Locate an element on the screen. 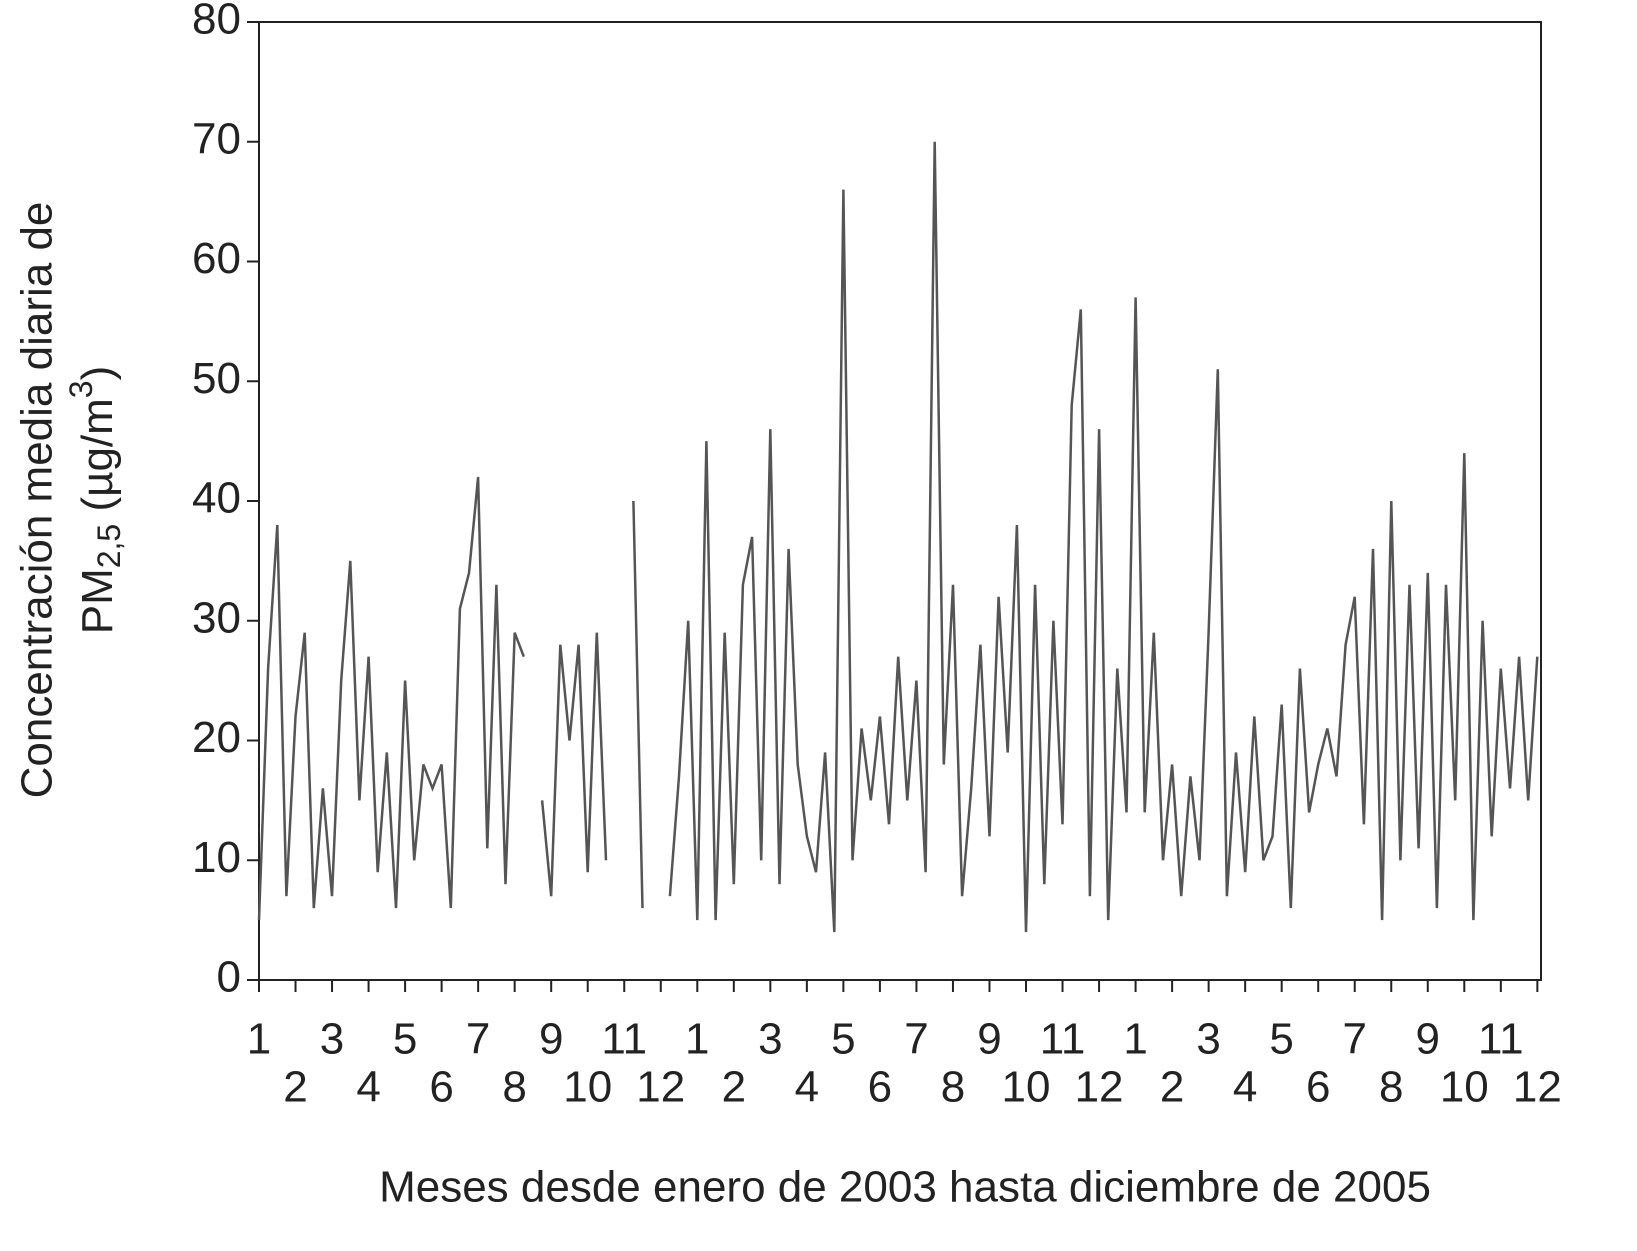 This screenshot has height=1251, width=1637. y-tick-label: 10 is located at coordinates (216, 857).